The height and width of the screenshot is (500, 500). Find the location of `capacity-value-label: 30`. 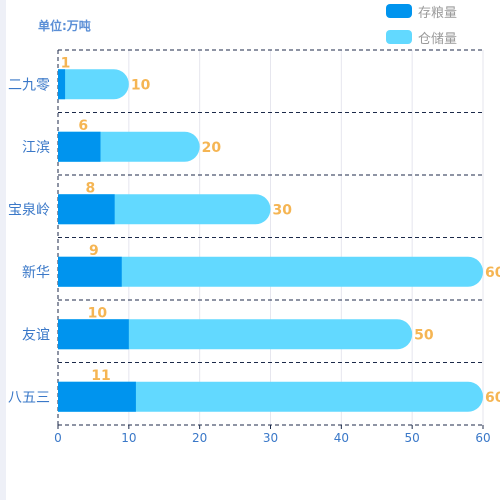

capacity-value-label: 30 is located at coordinates (283, 210).